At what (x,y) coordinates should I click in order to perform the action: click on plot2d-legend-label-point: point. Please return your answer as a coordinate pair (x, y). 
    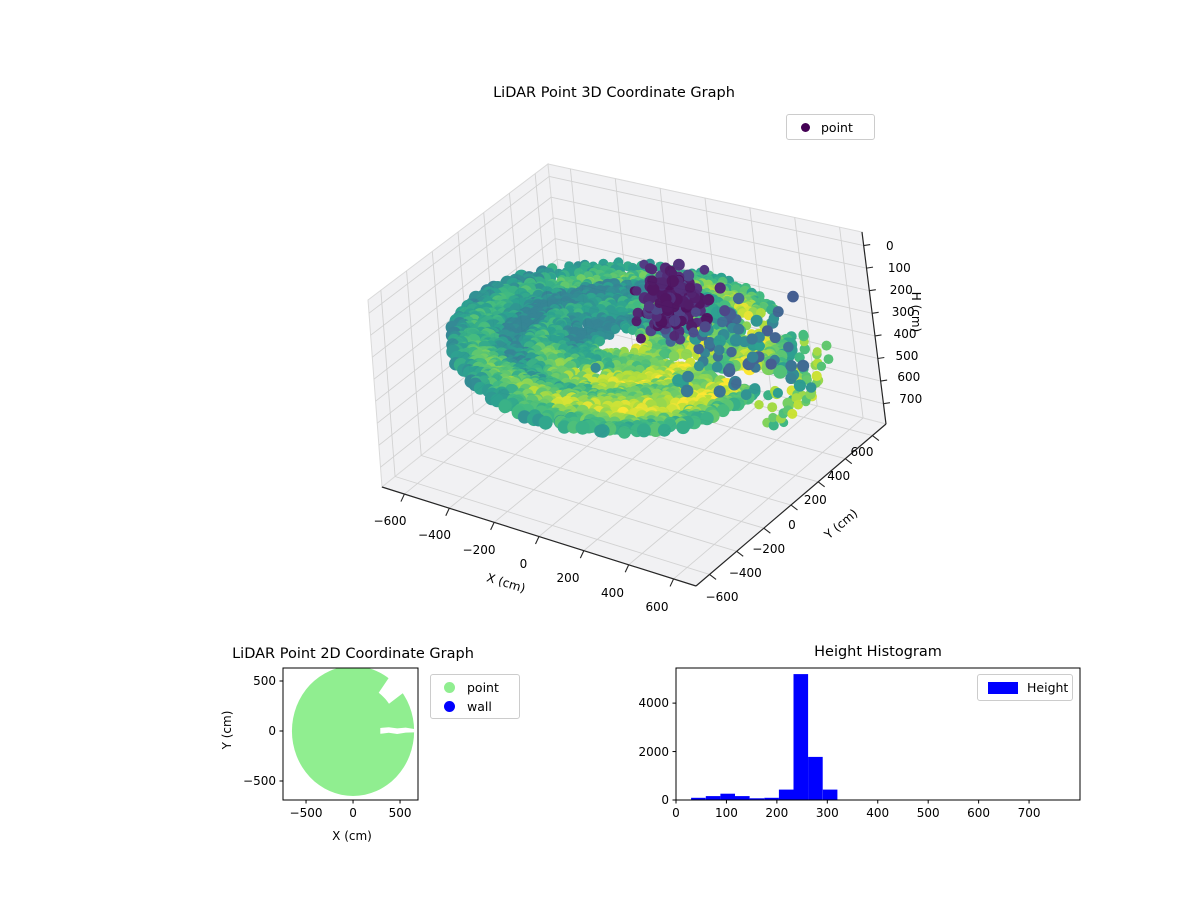
    Looking at the image, I should click on (483, 687).